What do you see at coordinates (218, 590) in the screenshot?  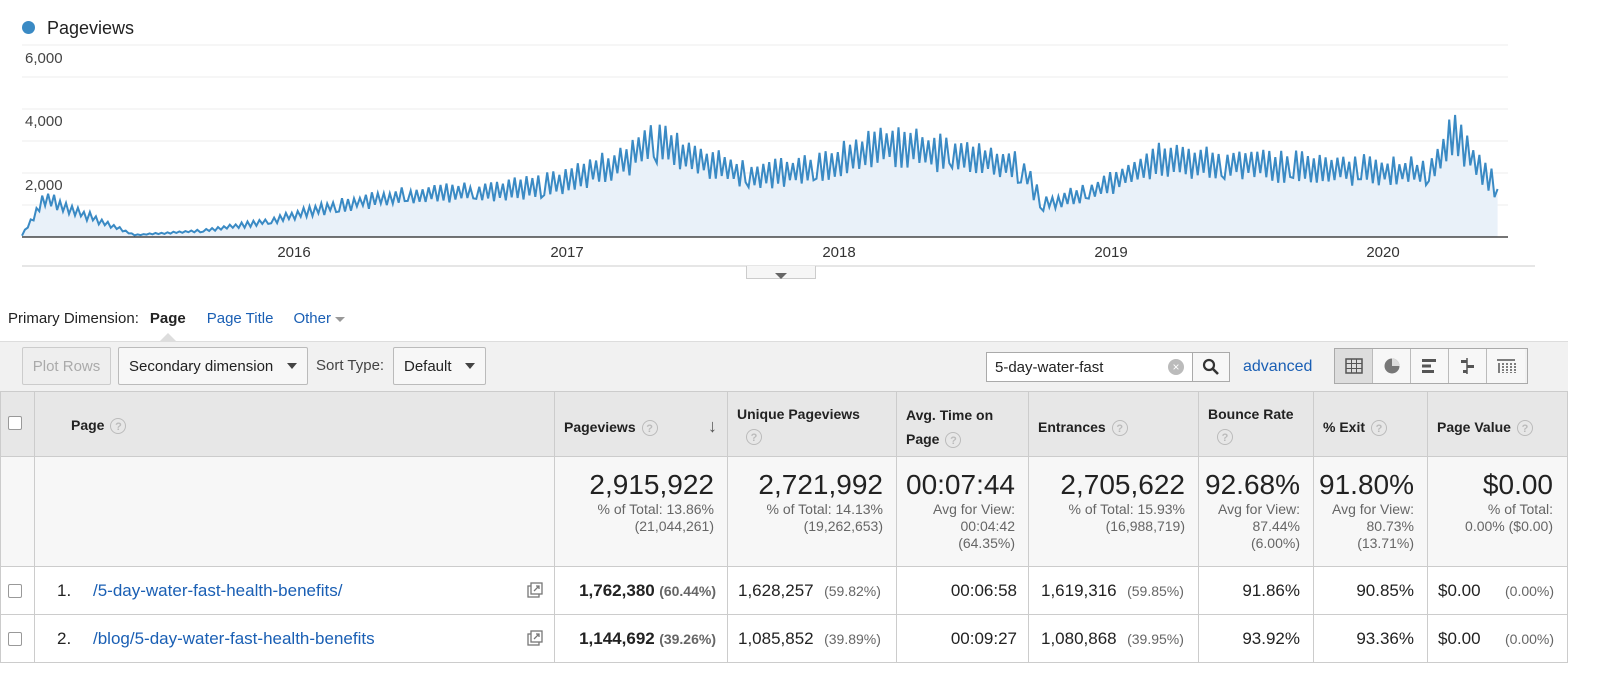 I see `row-page-link: /5-day-water-fast-health-benefits/` at bounding box center [218, 590].